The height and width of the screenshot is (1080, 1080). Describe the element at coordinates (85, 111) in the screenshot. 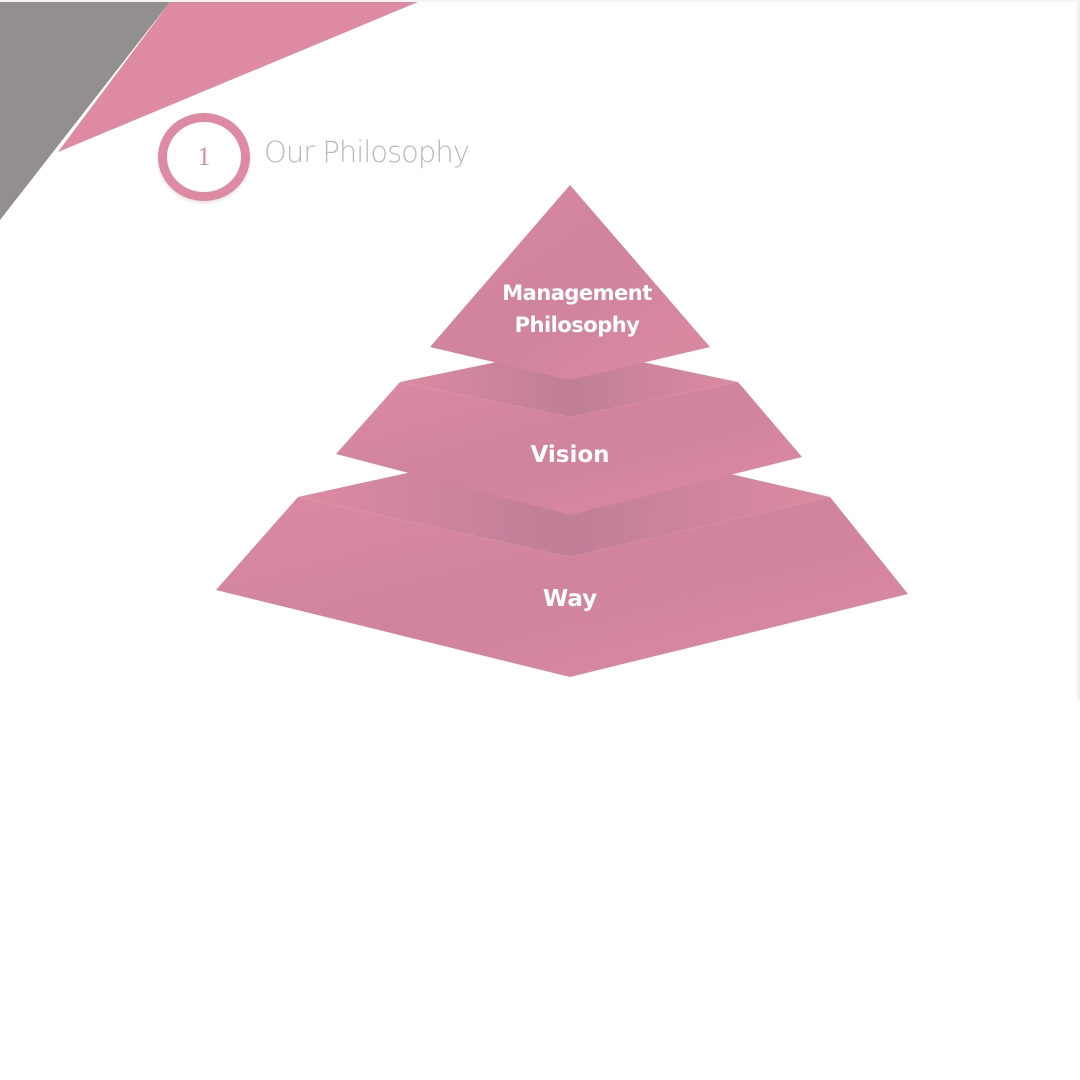

I see `corner-gray-triangle` at that location.